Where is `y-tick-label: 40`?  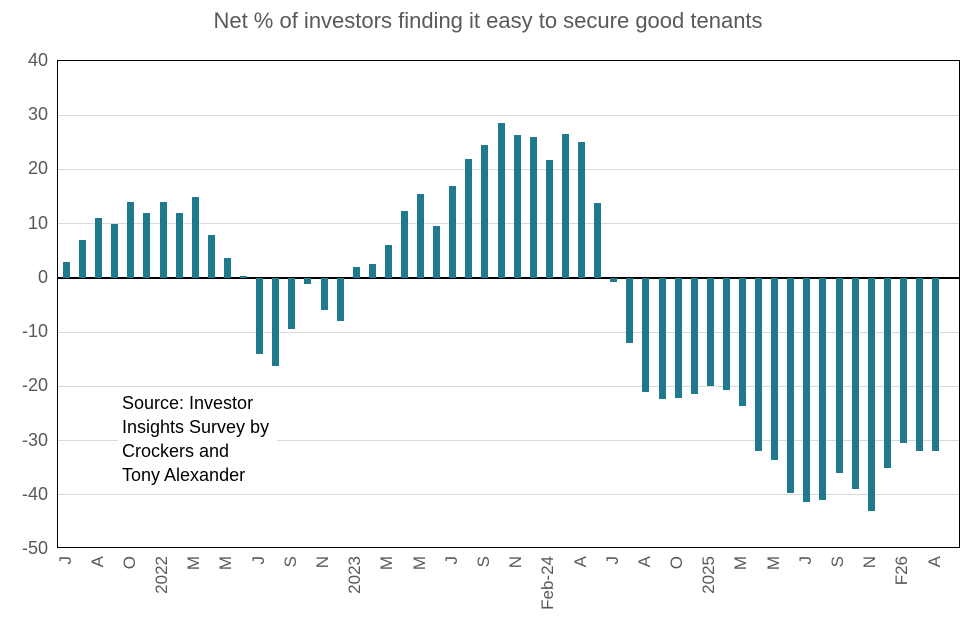 y-tick-label: 40 is located at coordinates (37, 60).